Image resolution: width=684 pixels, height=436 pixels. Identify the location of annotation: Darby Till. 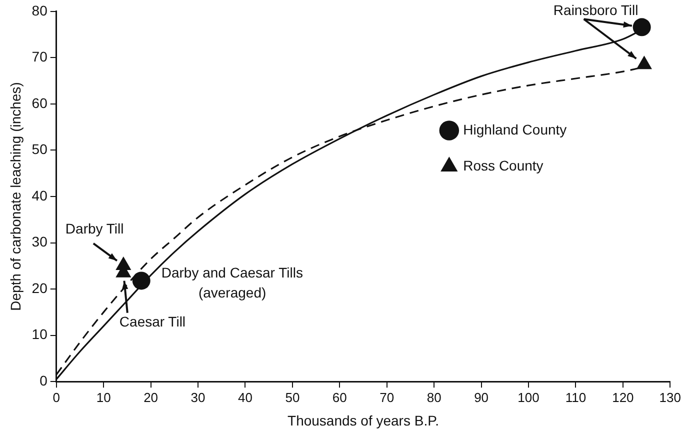
(94, 228).